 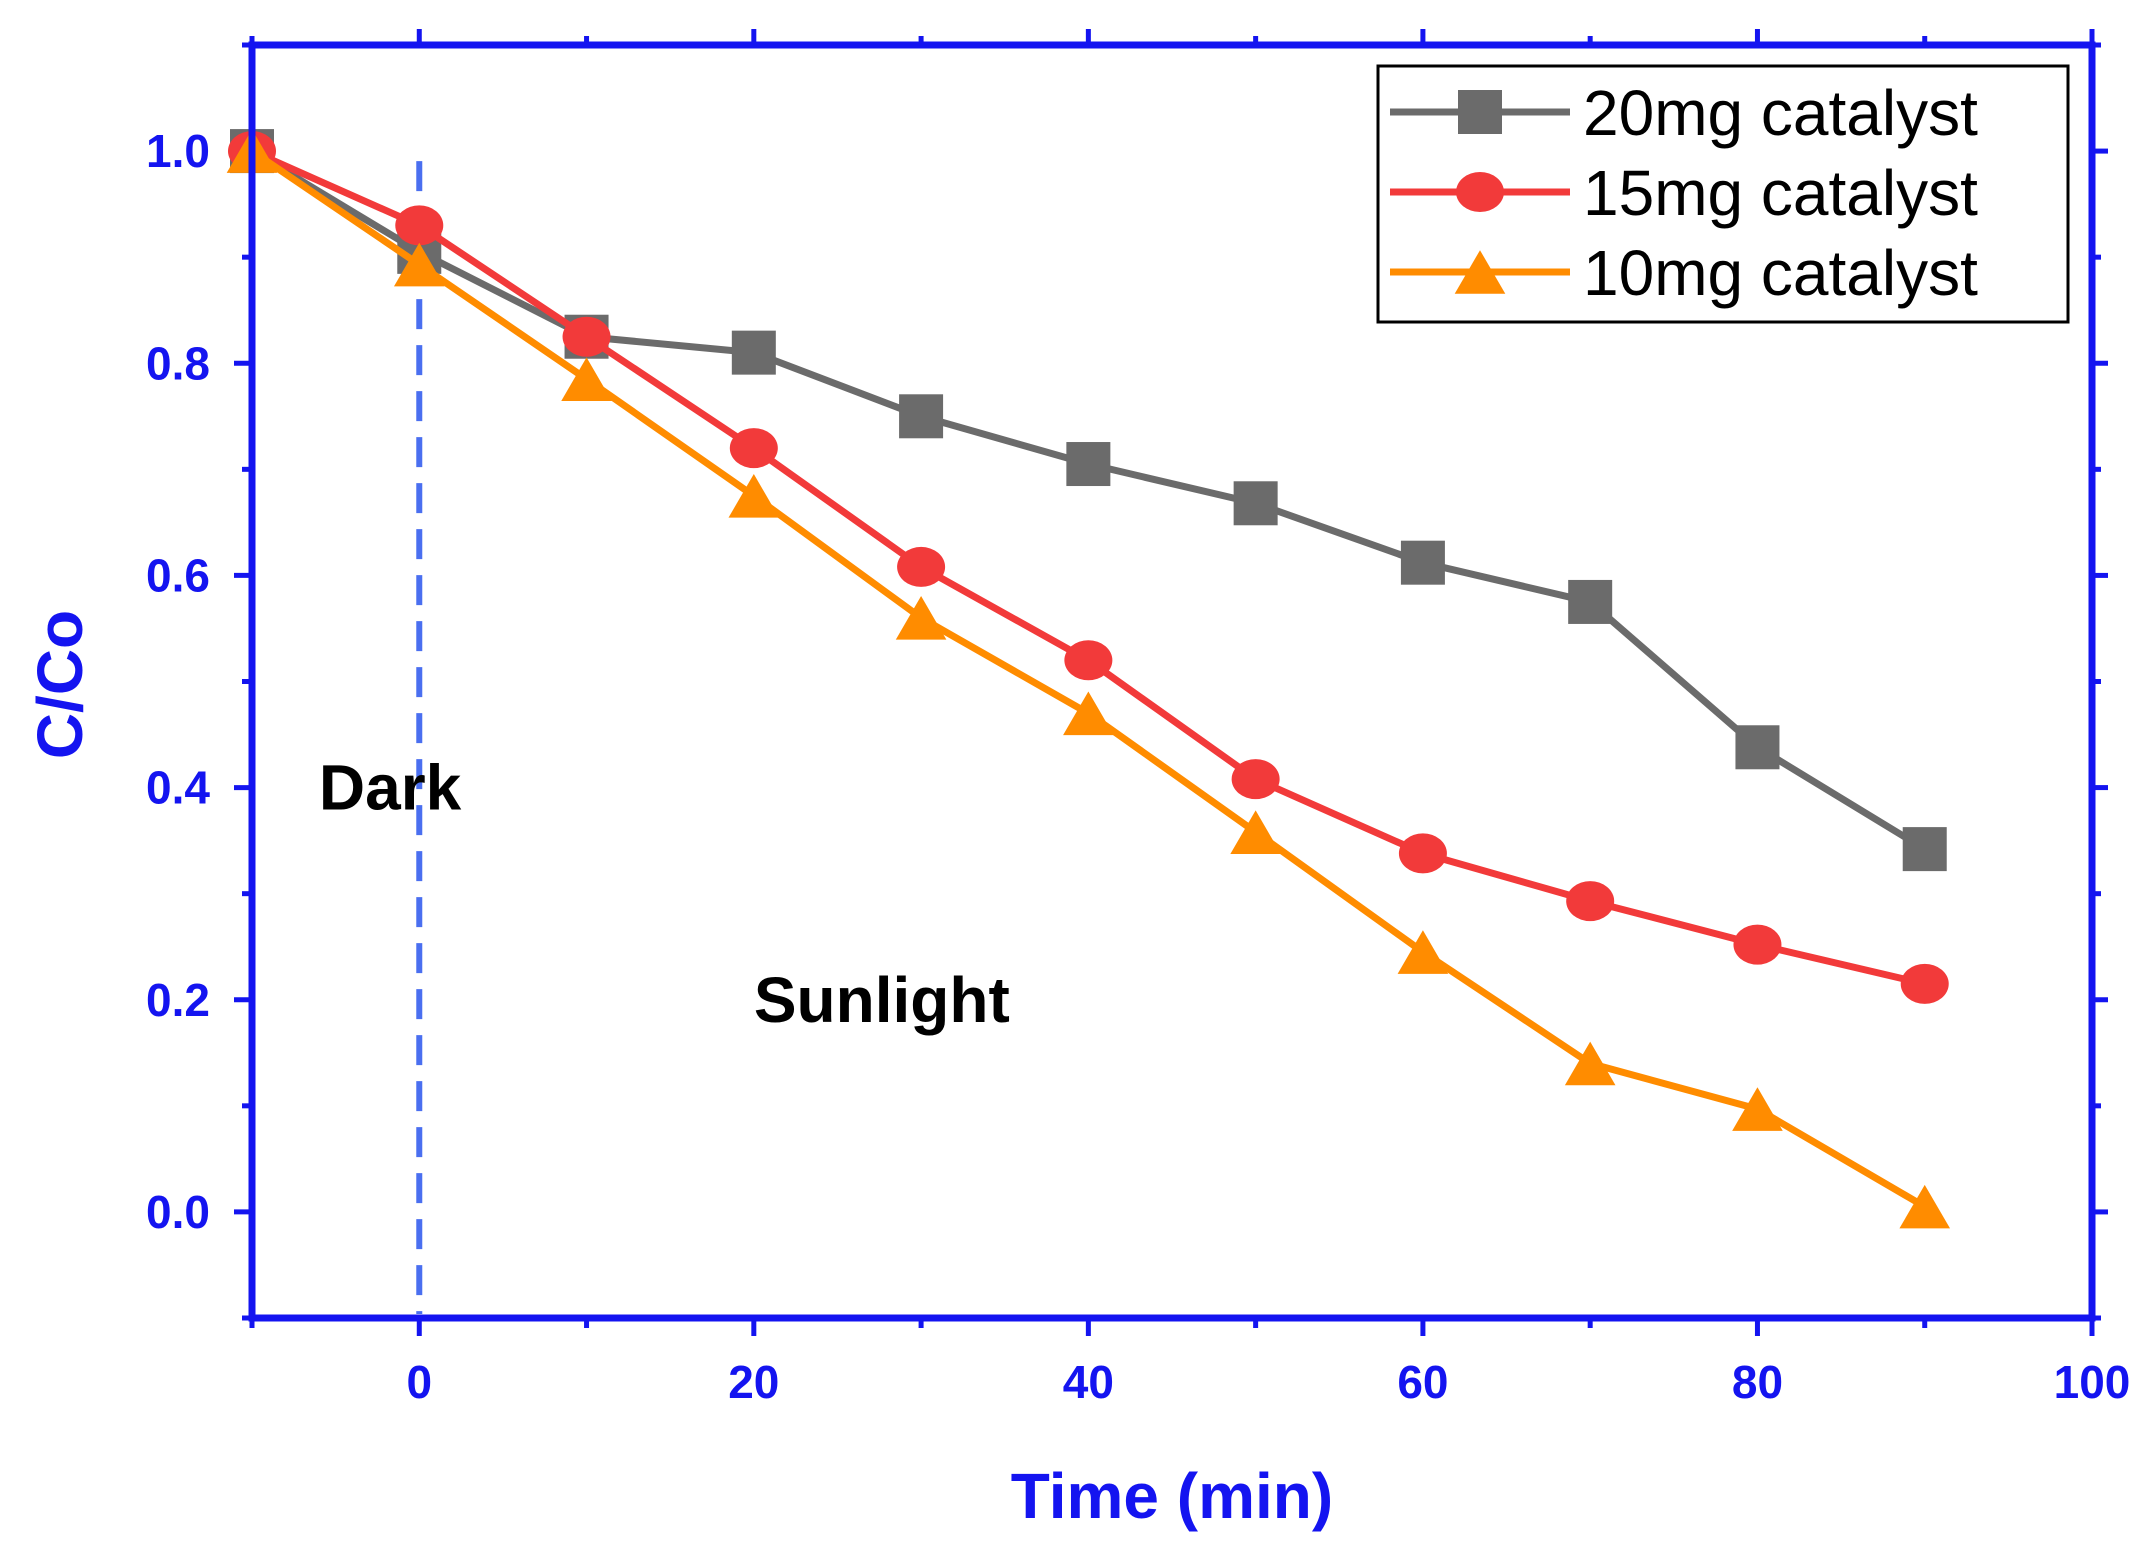 What do you see at coordinates (1088, 1382) in the screenshot?
I see `x-tick-label: 40` at bounding box center [1088, 1382].